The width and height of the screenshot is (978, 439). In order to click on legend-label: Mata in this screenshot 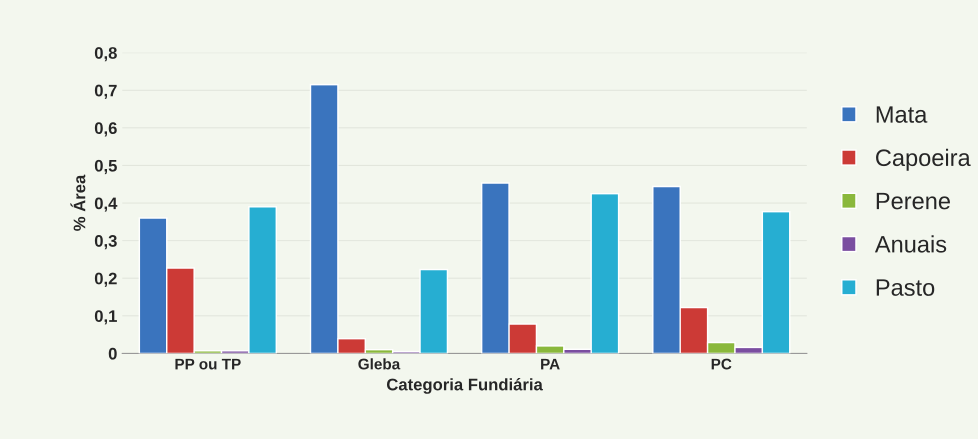, I will do `click(902, 114)`.